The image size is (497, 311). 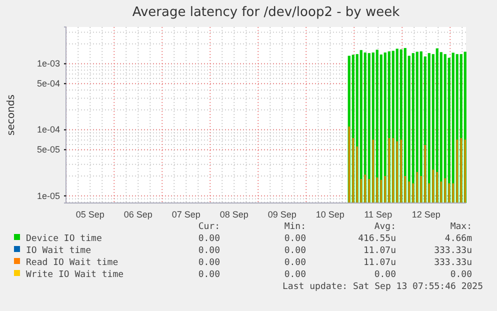 What do you see at coordinates (59, 251) in the screenshot?
I see `legend-label: IO Wait time` at bounding box center [59, 251].